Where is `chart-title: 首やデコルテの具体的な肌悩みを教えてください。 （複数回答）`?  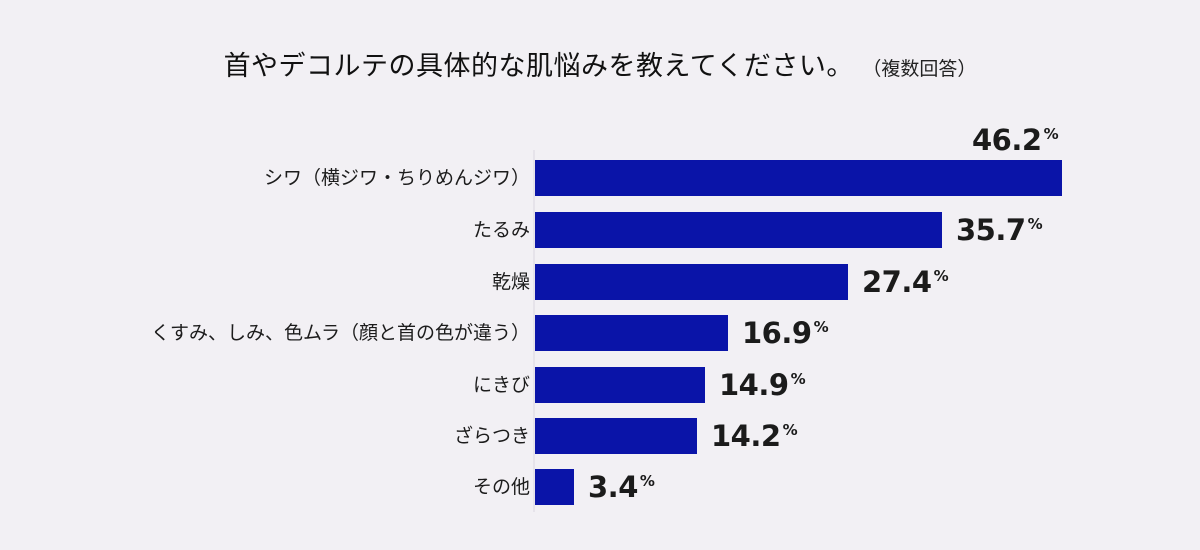
chart-title: 首やデコルテの具体的な肌悩みを教えてください。 （複数回答） is located at coordinates (600, 63).